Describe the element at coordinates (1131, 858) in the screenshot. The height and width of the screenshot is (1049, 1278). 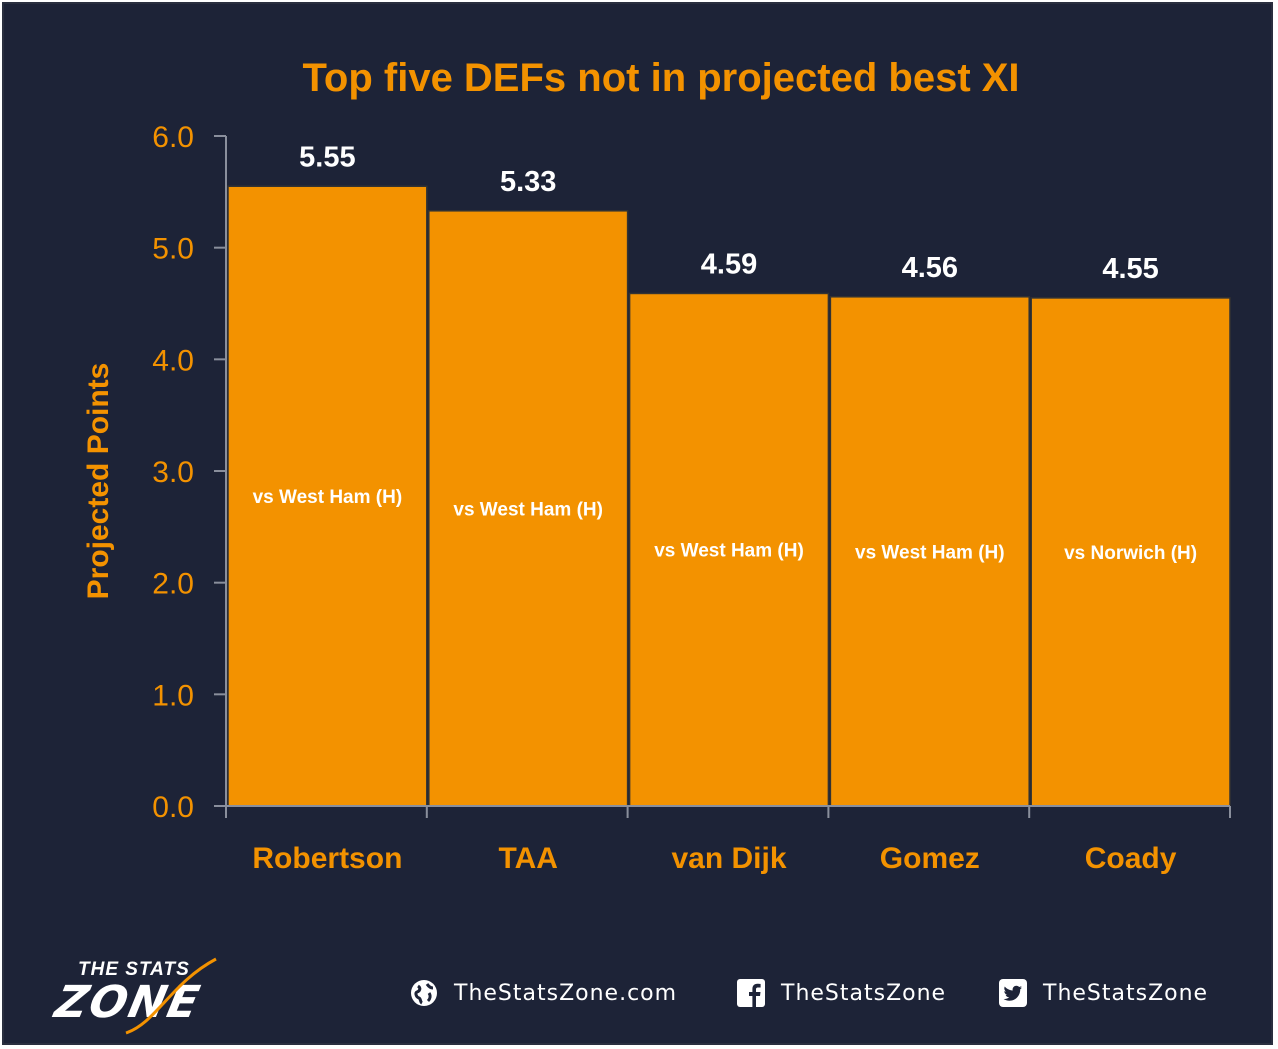
I see `x-tick-label: Coady` at that location.